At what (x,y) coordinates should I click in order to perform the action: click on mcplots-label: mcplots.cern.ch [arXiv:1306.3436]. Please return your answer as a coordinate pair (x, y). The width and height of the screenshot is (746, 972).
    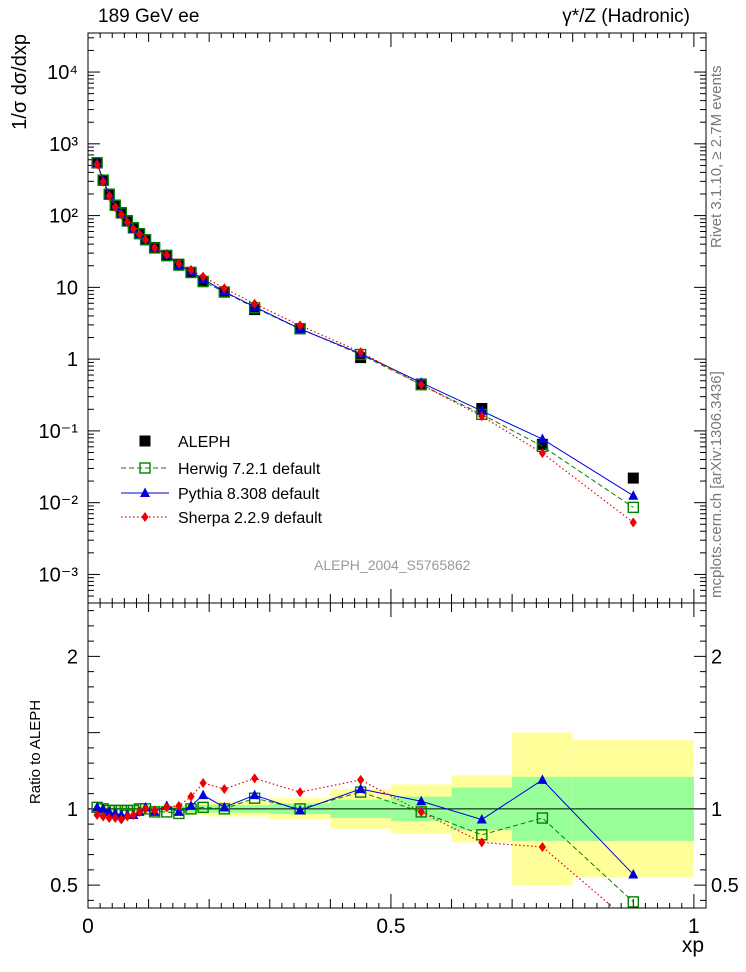
    Looking at the image, I should click on (716, 484).